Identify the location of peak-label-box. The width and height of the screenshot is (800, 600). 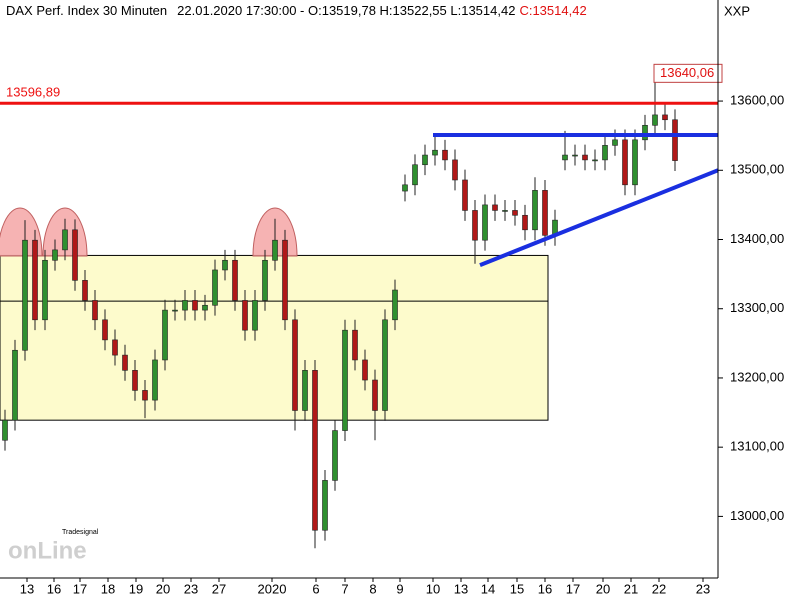
(688, 73).